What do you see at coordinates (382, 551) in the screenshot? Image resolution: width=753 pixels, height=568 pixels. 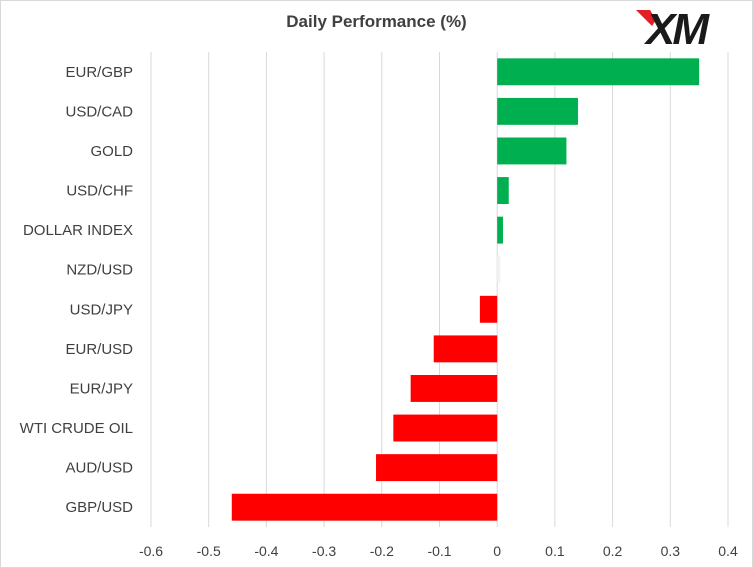 I see `x-tick-label: -0.2` at bounding box center [382, 551].